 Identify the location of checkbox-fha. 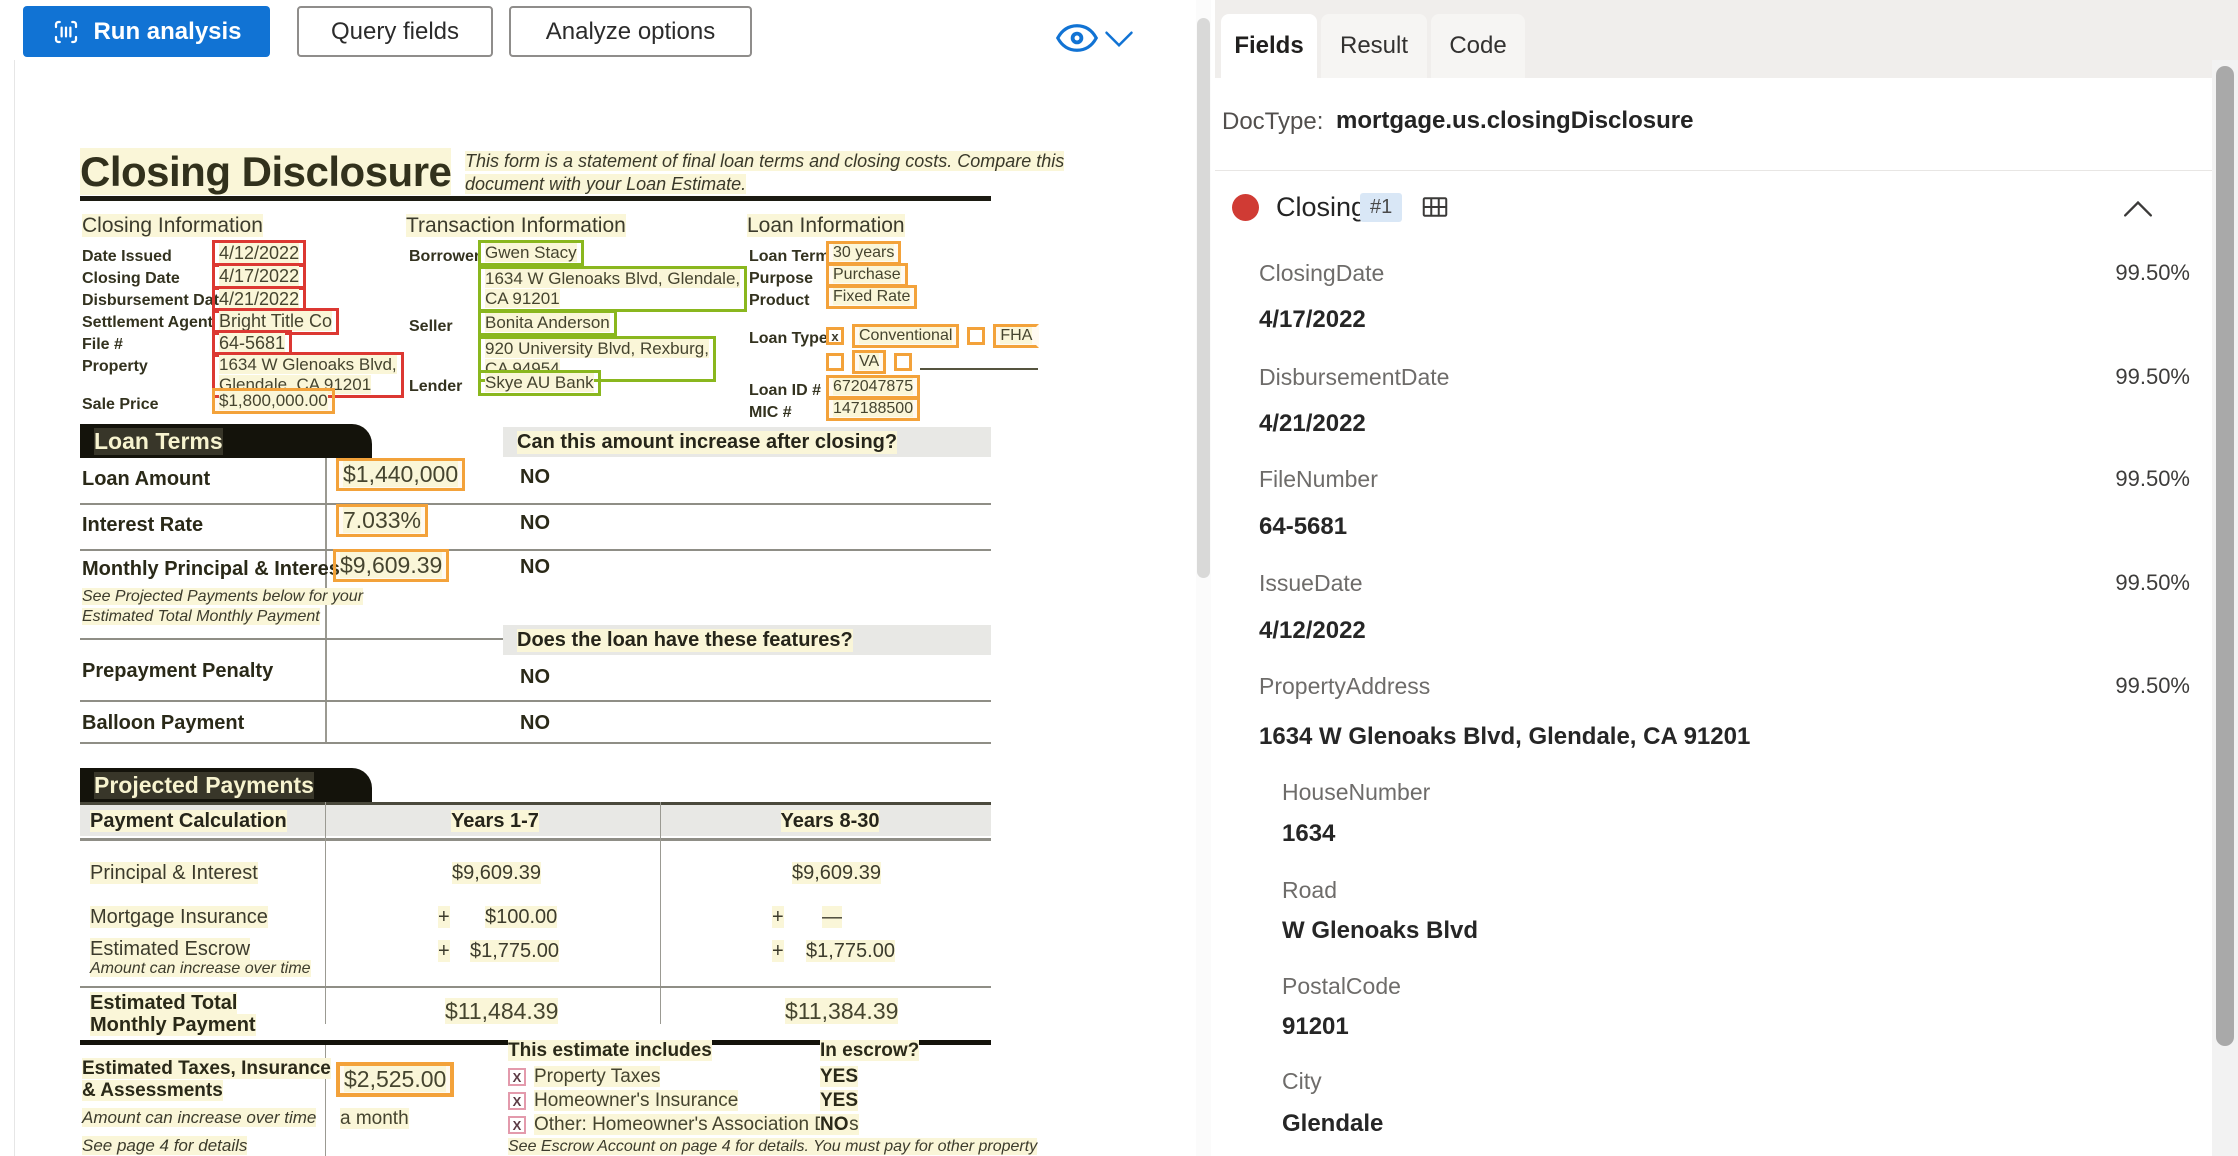
(976, 336).